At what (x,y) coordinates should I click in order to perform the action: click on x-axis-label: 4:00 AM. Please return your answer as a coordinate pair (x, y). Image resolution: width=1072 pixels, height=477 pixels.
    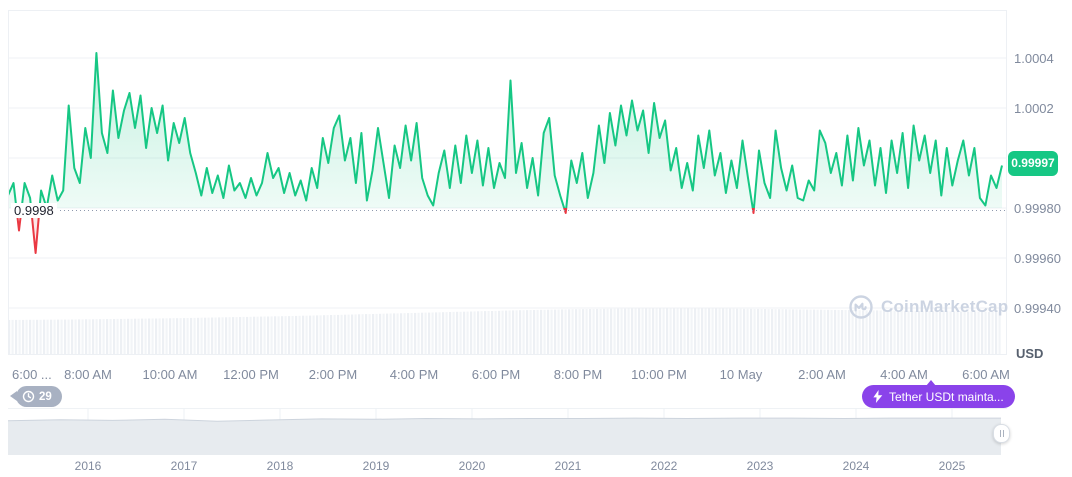
    Looking at the image, I should click on (904, 374).